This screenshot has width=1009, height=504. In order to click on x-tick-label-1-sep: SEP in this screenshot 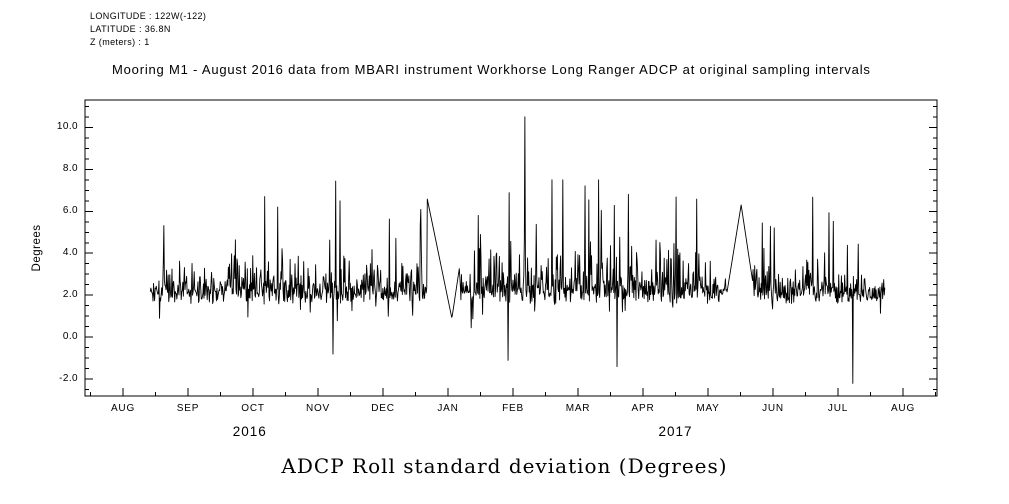, I will do `click(188, 408)`.